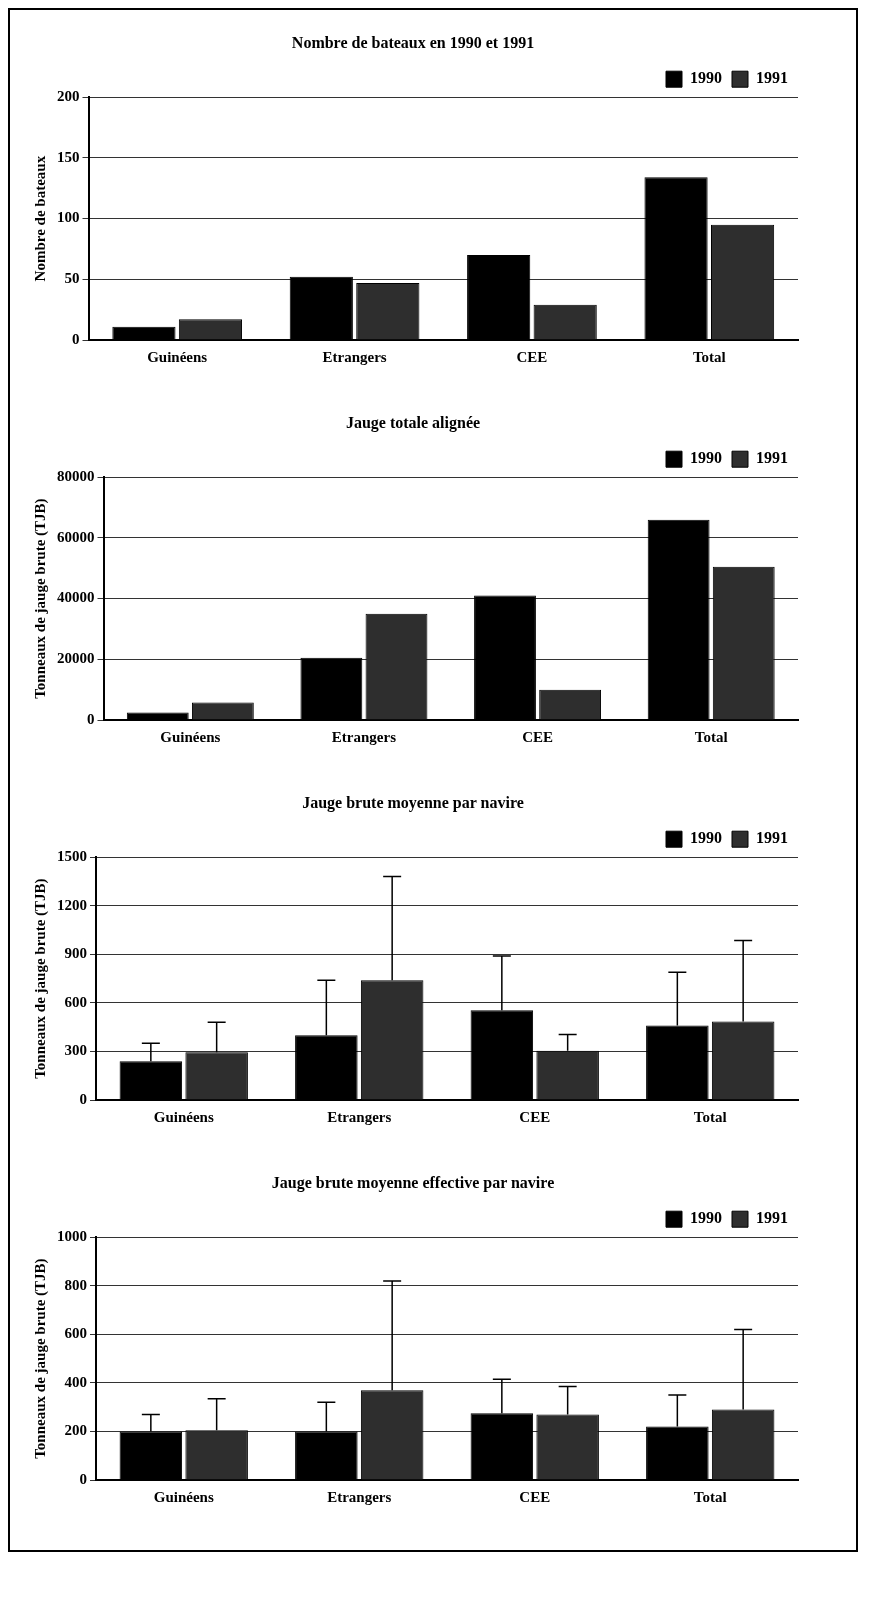 This screenshot has height=1609, width=871. Describe the element at coordinates (68, 156) in the screenshot. I see `y-tick-label: 150` at that location.